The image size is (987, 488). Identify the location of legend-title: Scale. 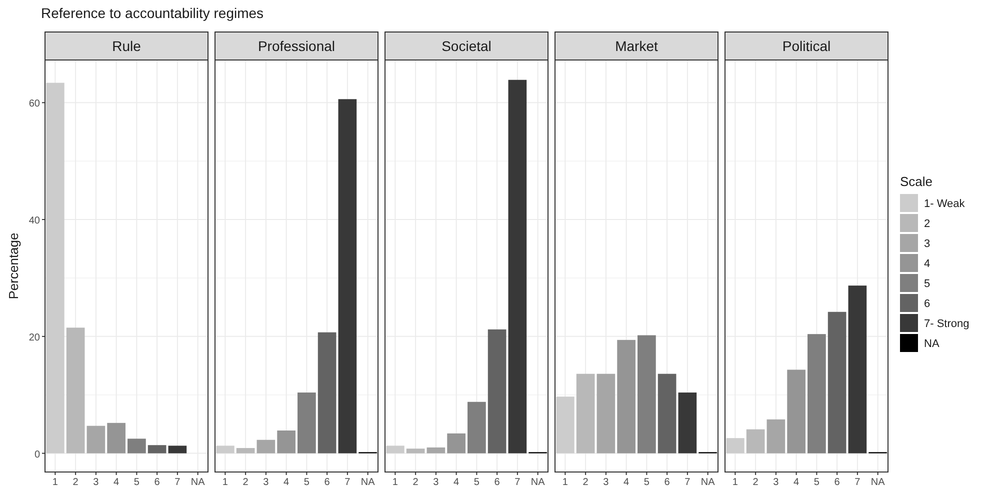
(916, 181).